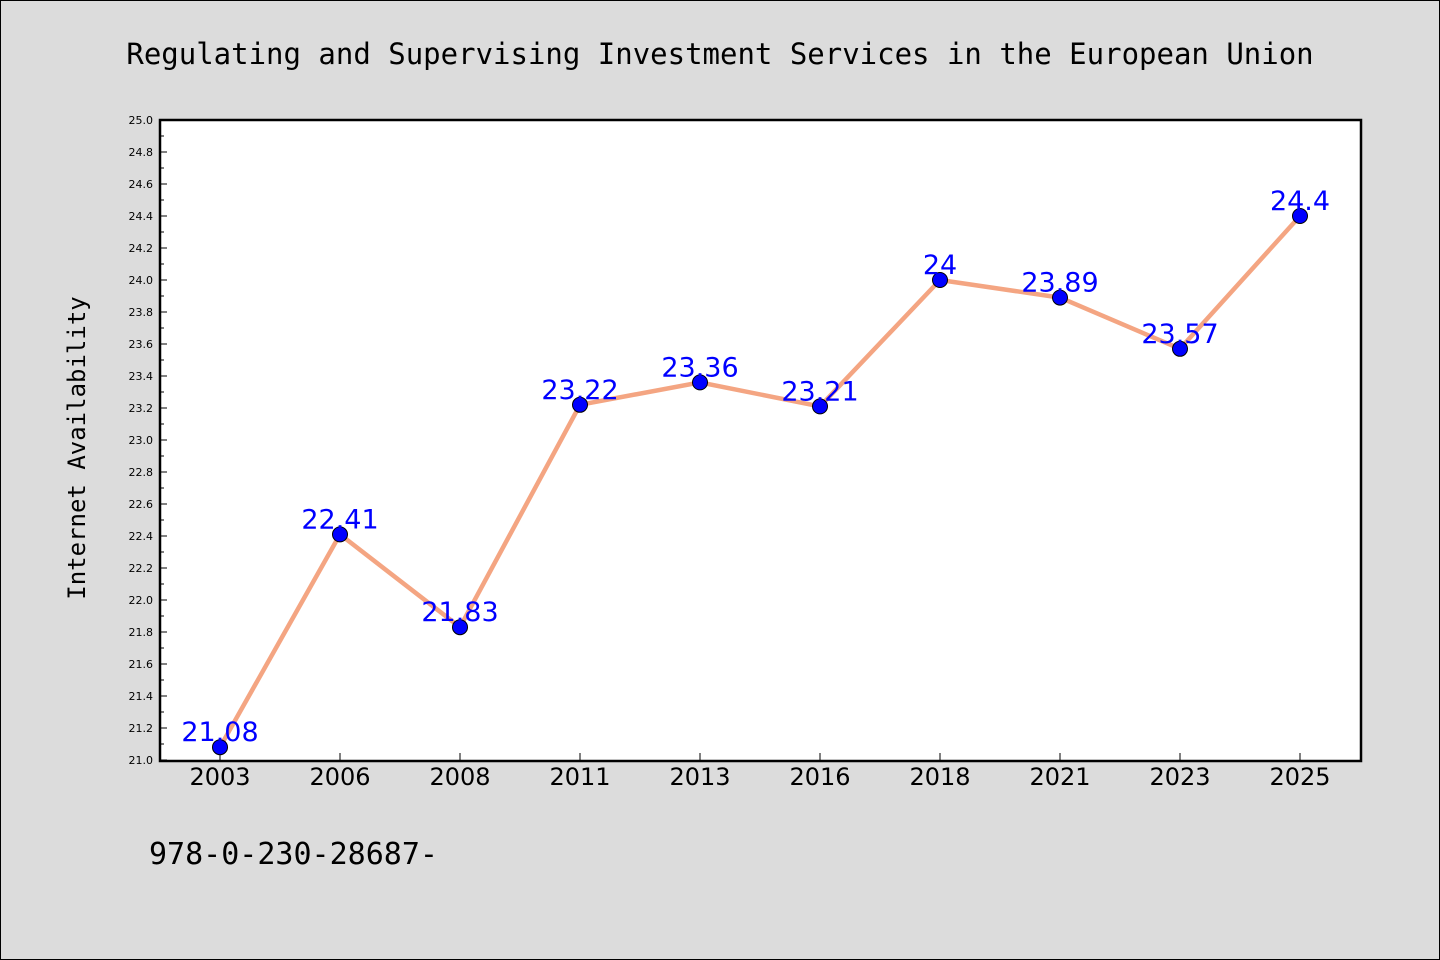 The width and height of the screenshot is (1440, 960). Describe the element at coordinates (141, 376) in the screenshot. I see `y-tick-label: 23.4` at that location.